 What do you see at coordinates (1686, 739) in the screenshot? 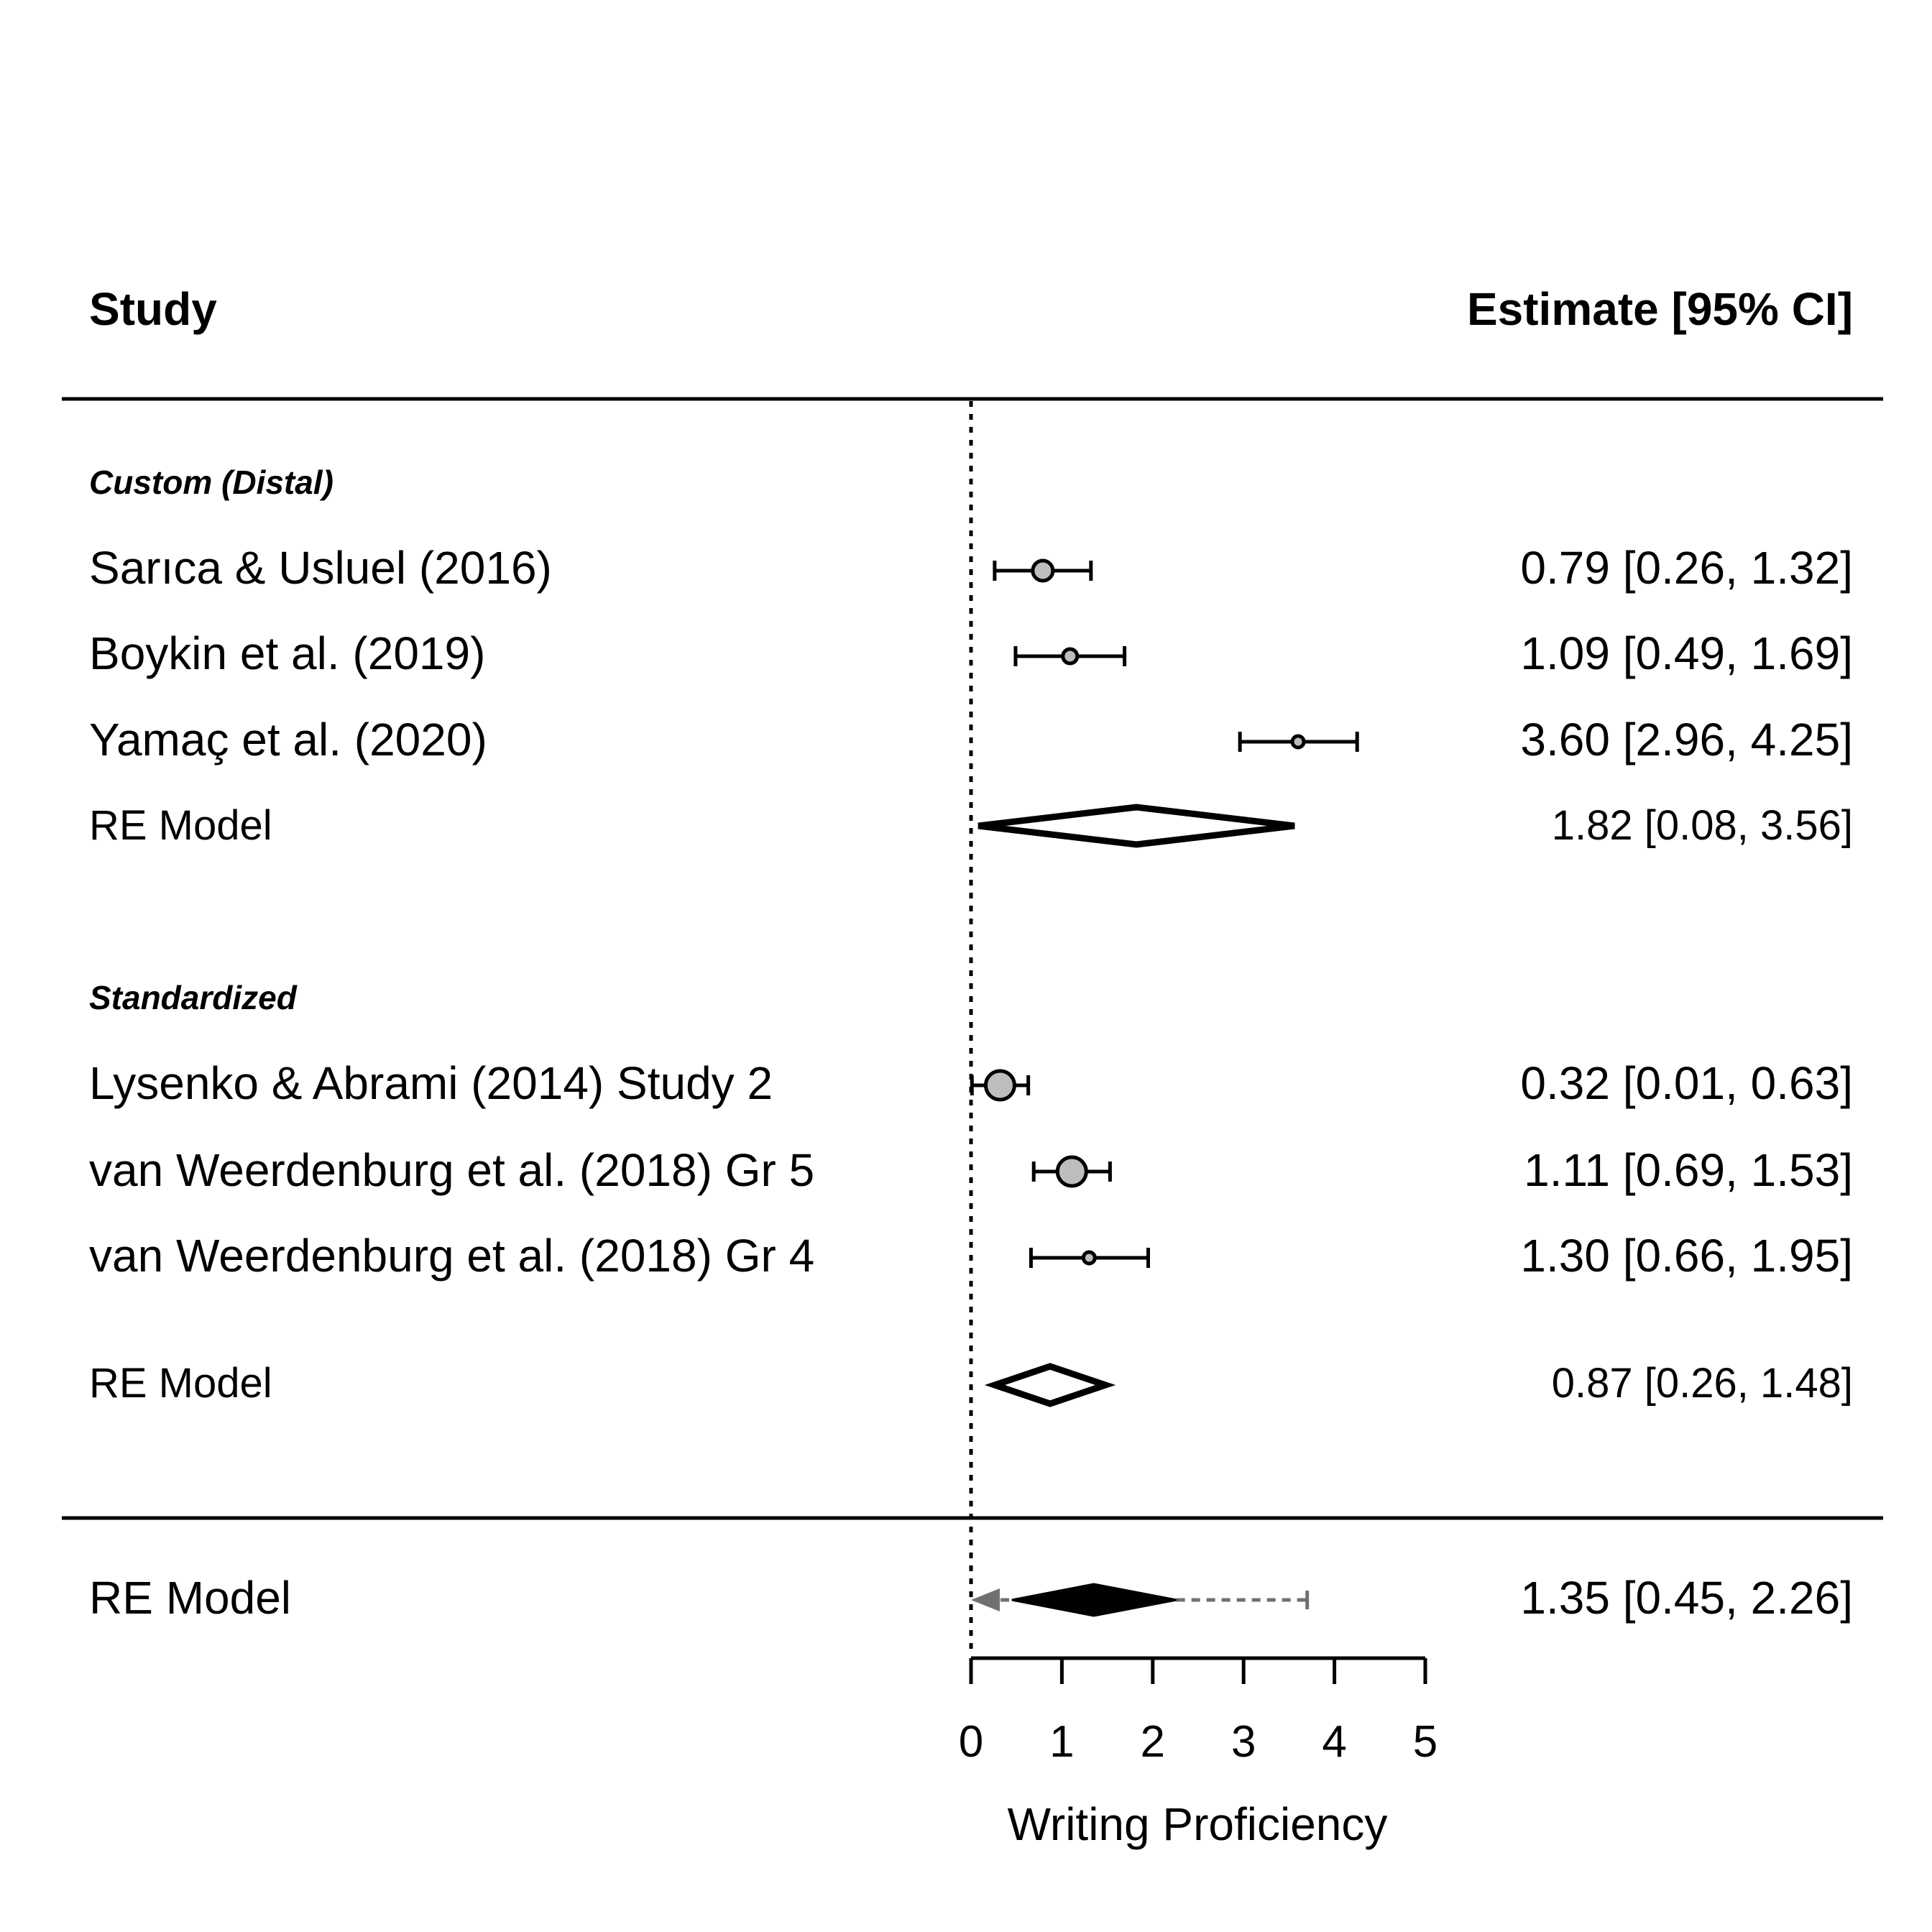
I see `estimate-text: 3.60 [2.96, 4.25]` at bounding box center [1686, 739].